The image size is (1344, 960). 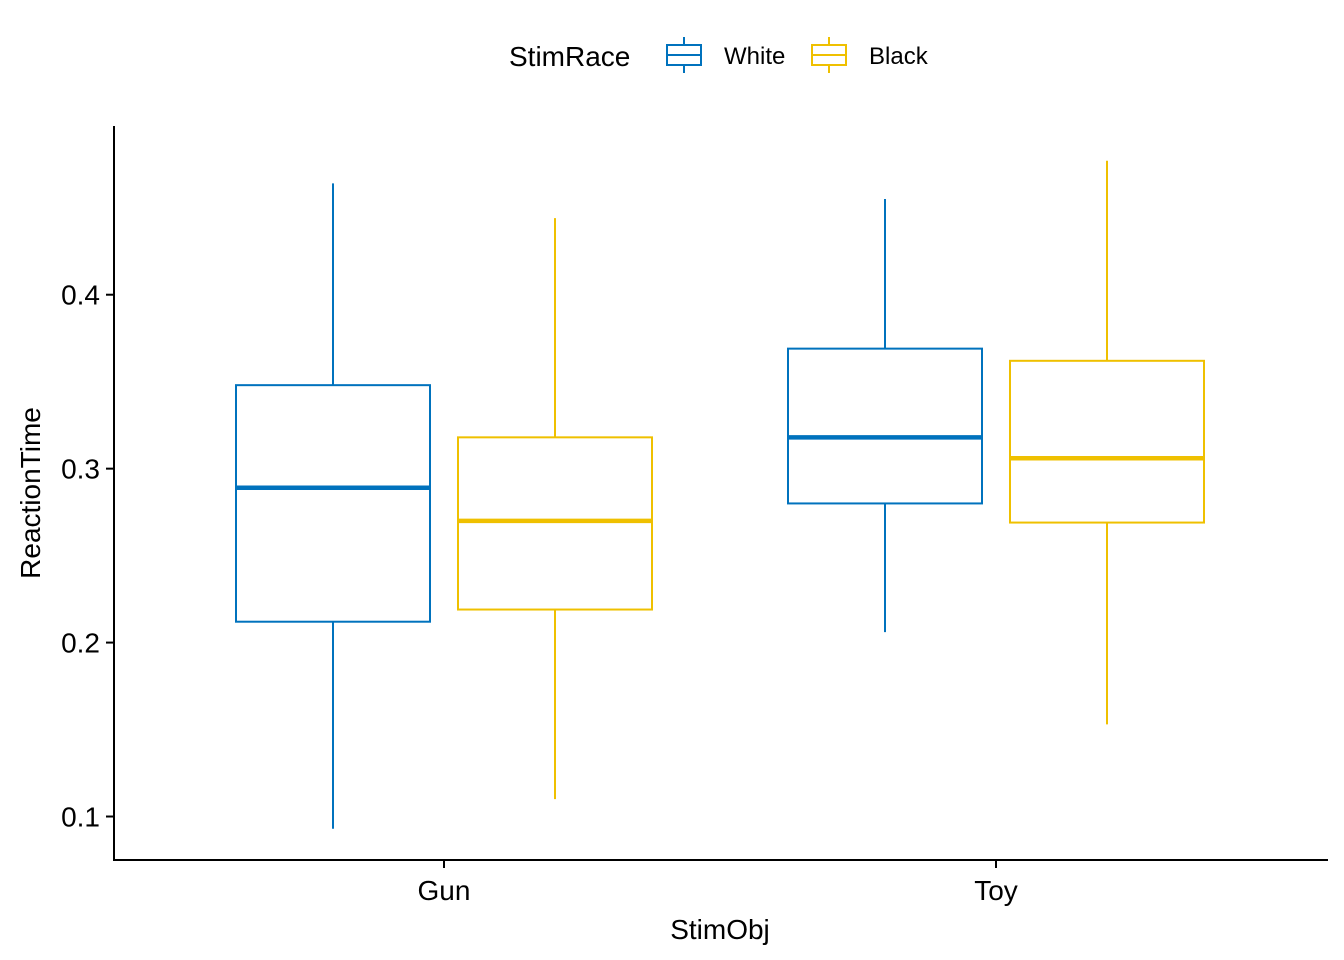 I want to click on box-white-gun, so click(x=333, y=506).